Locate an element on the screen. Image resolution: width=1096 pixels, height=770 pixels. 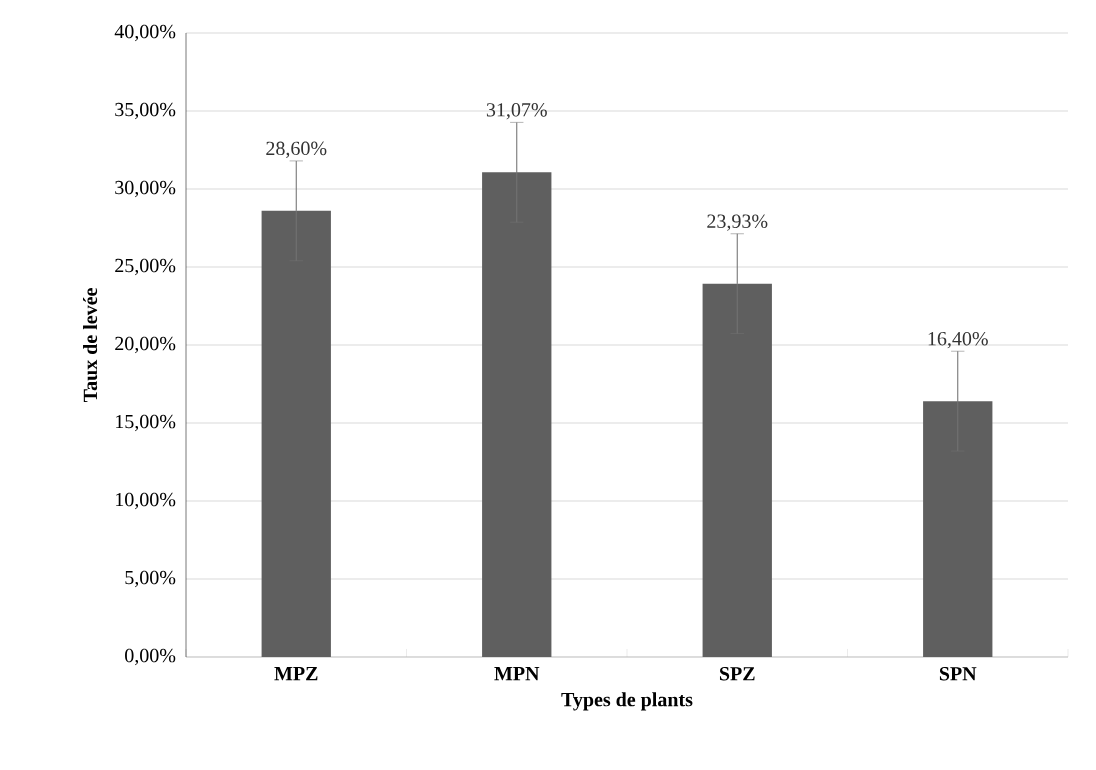
x-tick-label: SPN is located at coordinates (958, 674).